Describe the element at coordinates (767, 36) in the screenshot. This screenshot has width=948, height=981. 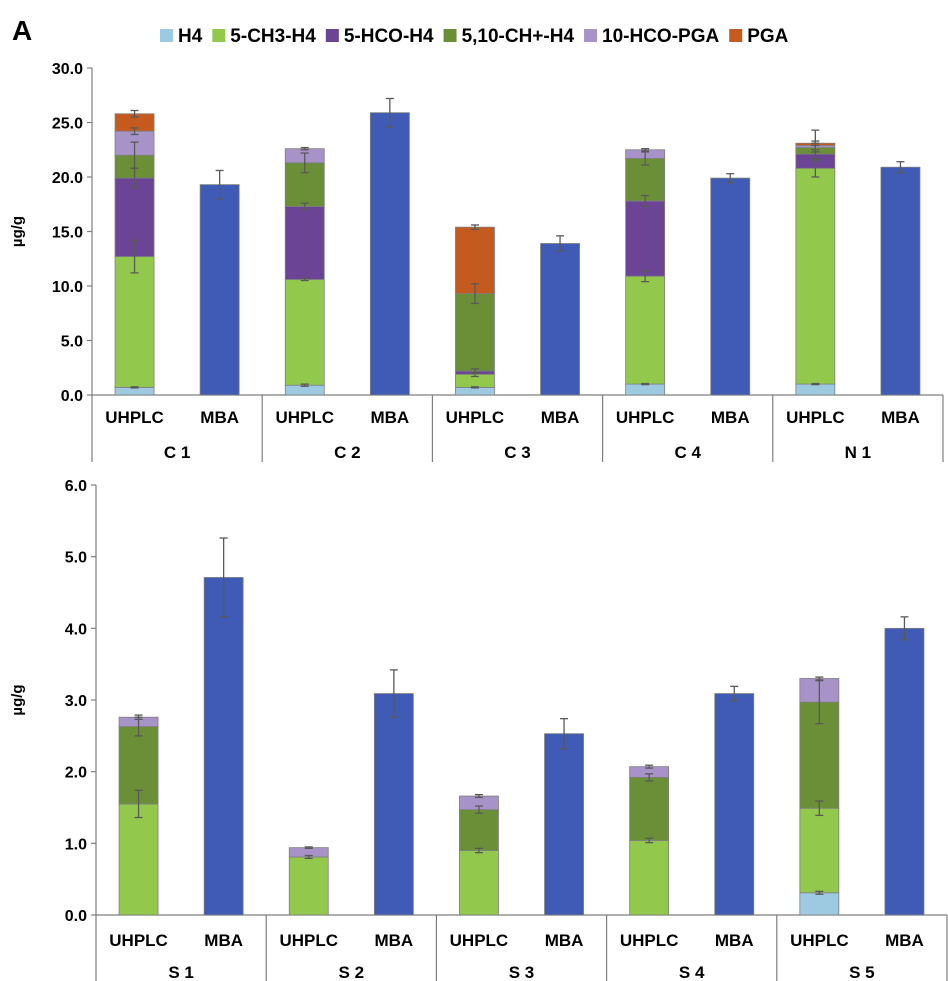
I see `legend-label-pga: PGA` at that location.